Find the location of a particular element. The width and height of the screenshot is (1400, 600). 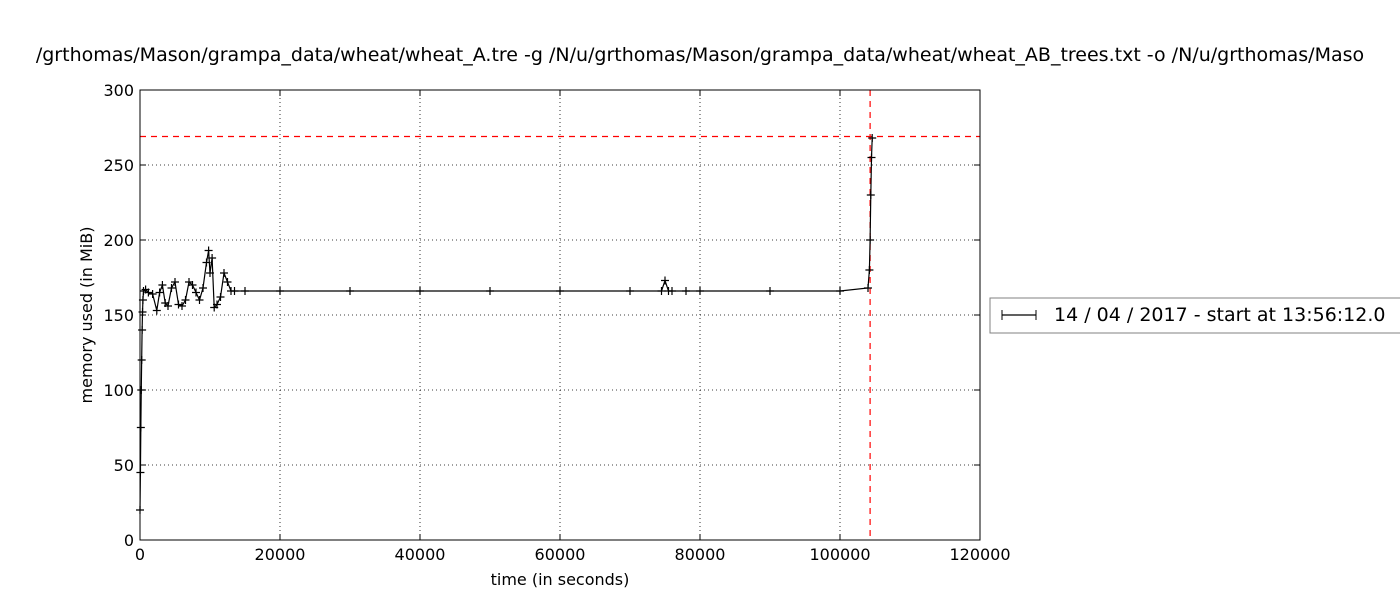

x-tick-label: 40000 is located at coordinates (420, 554).